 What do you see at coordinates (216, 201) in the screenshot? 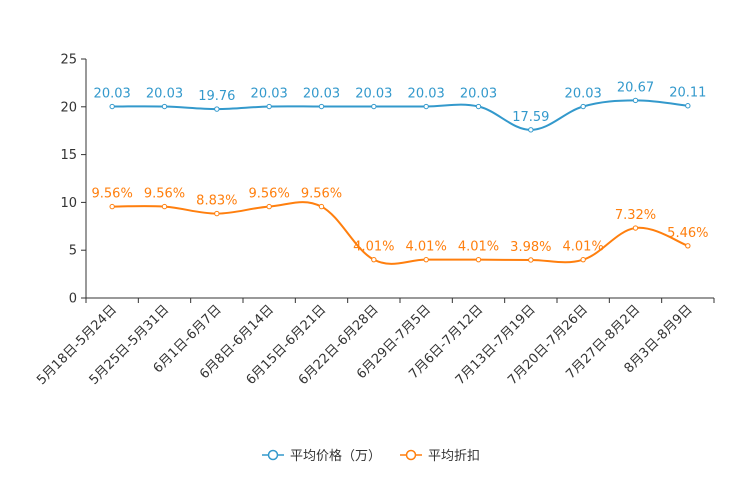
I see `data-label: 8.83%` at bounding box center [216, 201].